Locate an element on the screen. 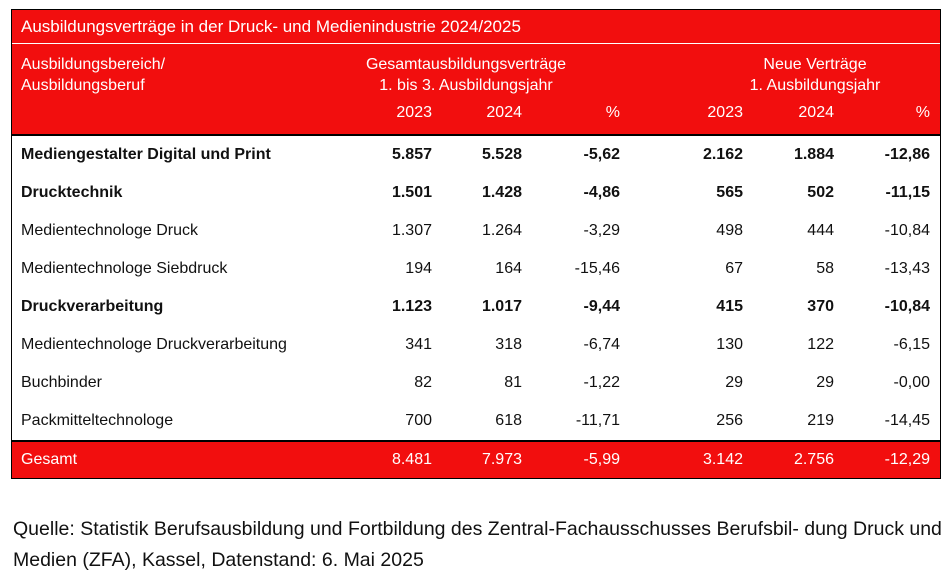 The image size is (950, 586). header-area-line1: Ausbildungsbereich/ is located at coordinates (93, 64).